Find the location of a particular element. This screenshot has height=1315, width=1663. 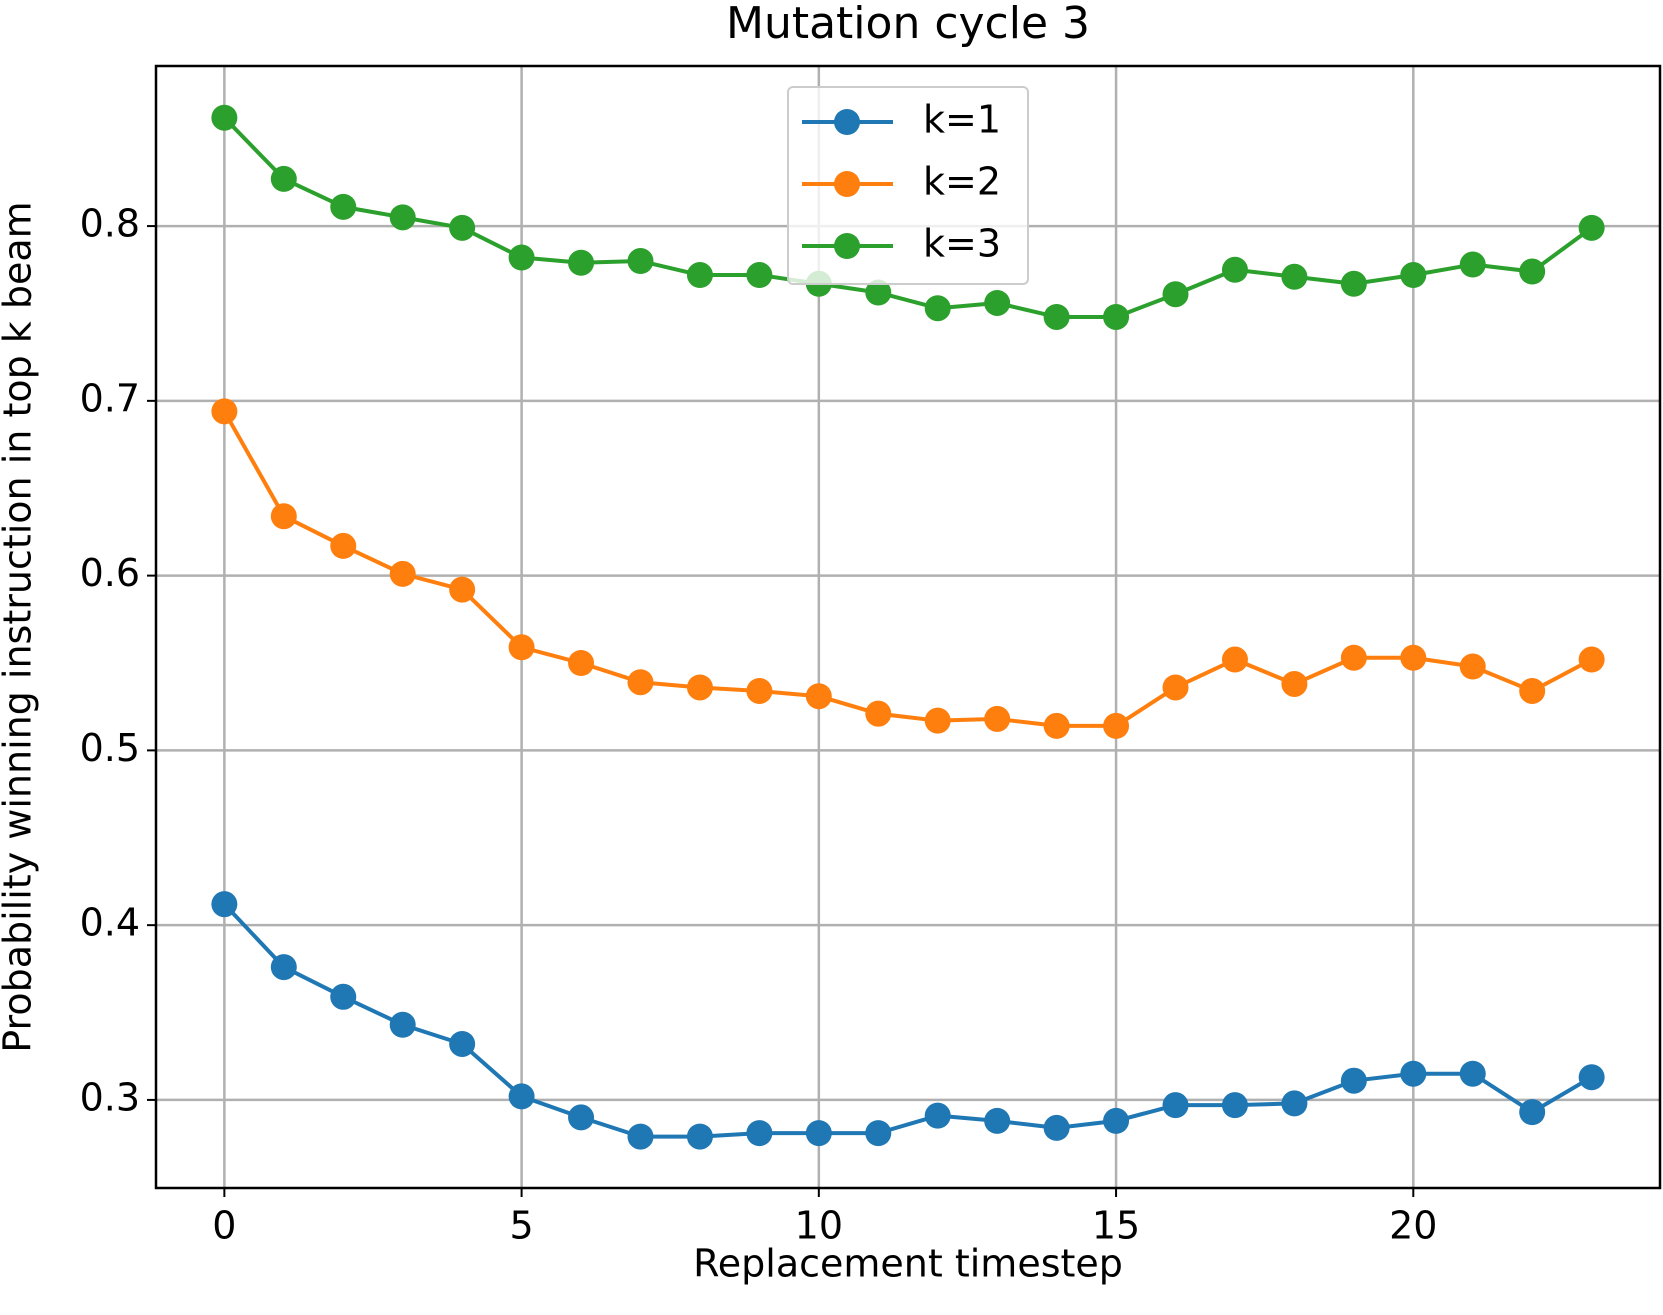

x-tick-label: 15 is located at coordinates (1116, 1226).